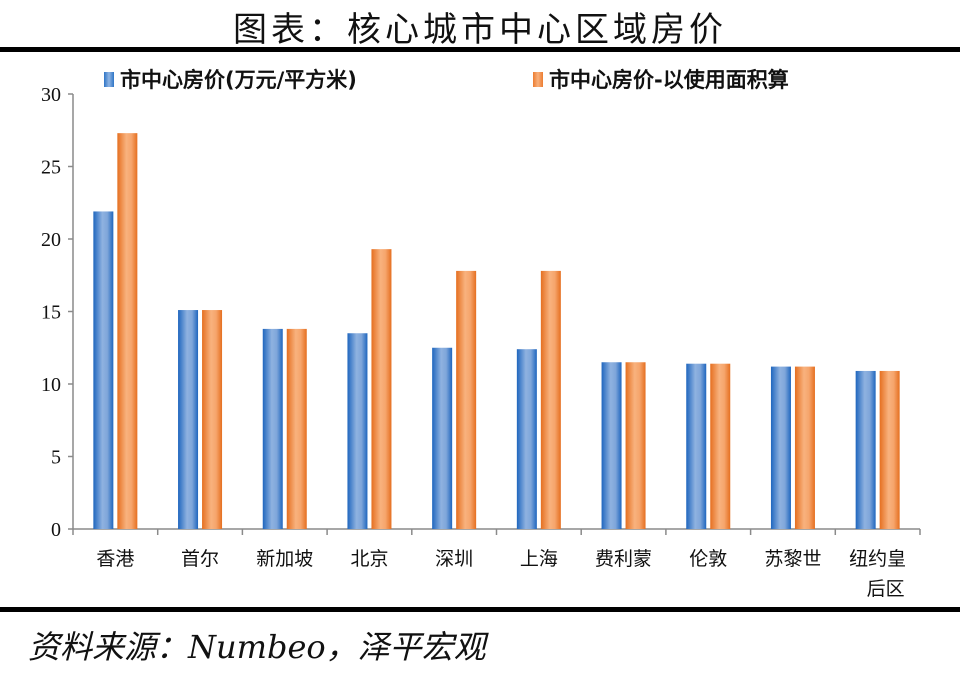 This screenshot has height=673, width=960. What do you see at coordinates (257, 647) in the screenshot?
I see `source-note: 资料来源：Numbeo，泽平宏观` at bounding box center [257, 647].